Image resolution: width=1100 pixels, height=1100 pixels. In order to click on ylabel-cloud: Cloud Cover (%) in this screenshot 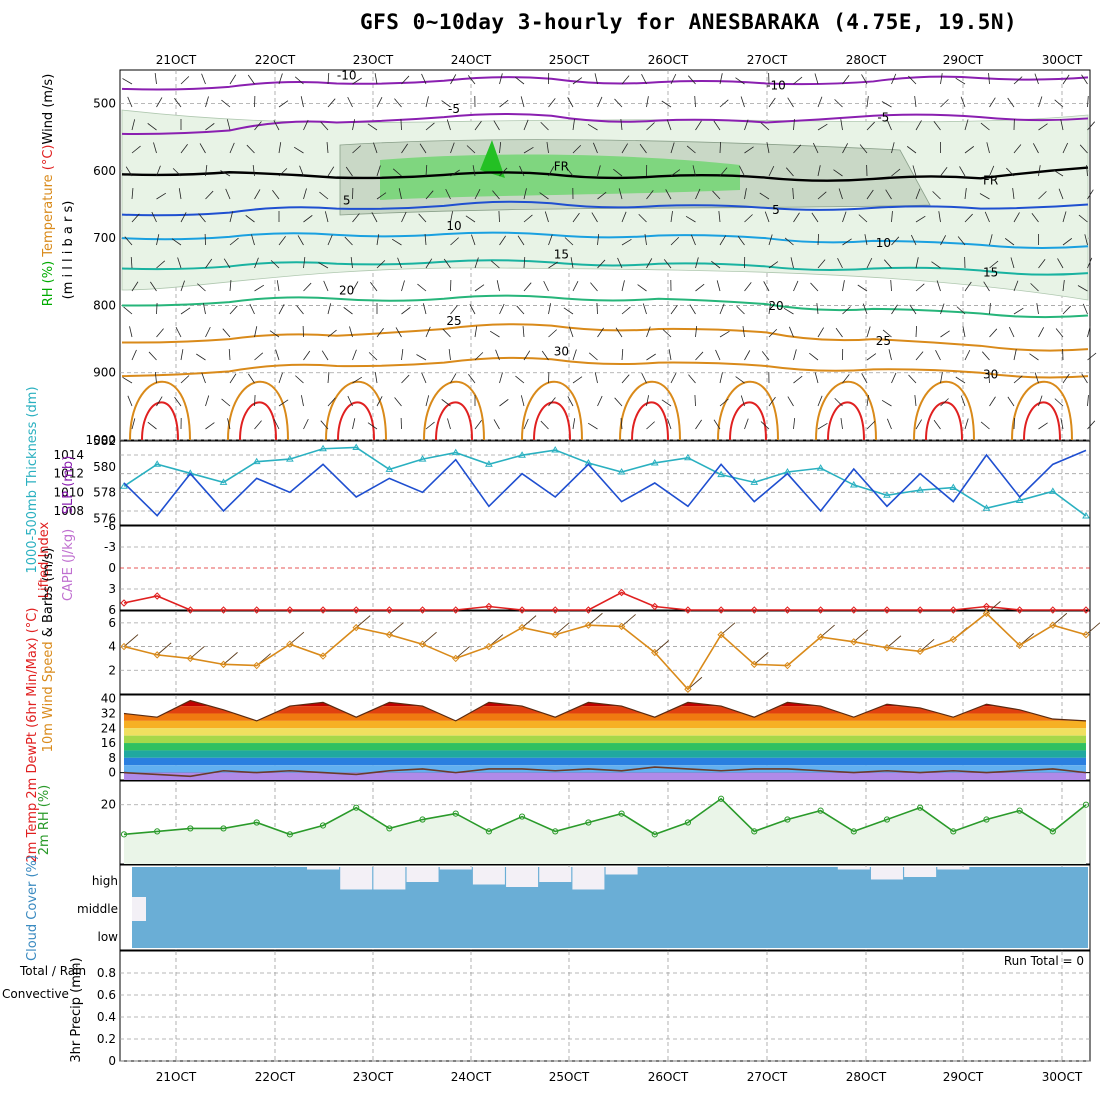, I will do `click(32, 908)`.